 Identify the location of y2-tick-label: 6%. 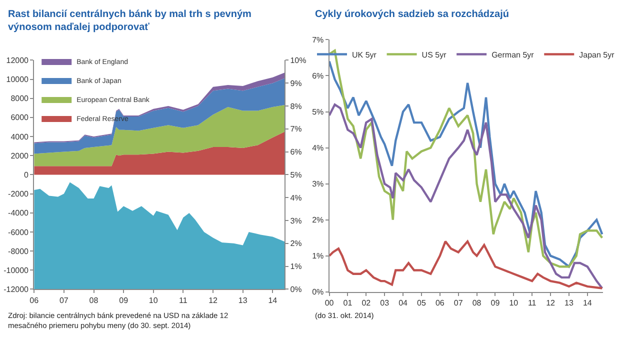
(296, 152).